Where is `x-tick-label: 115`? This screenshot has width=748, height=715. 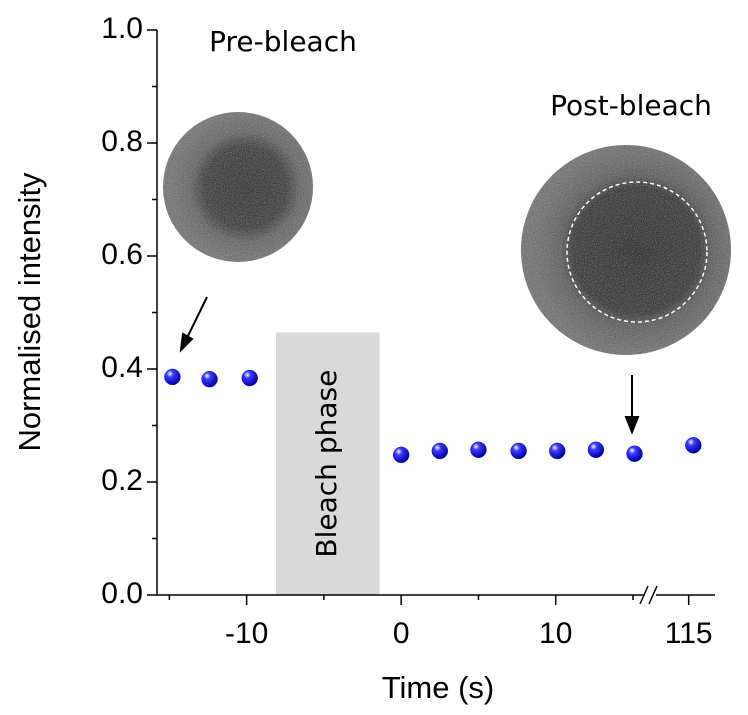
x-tick-label: 115 is located at coordinates (689, 633).